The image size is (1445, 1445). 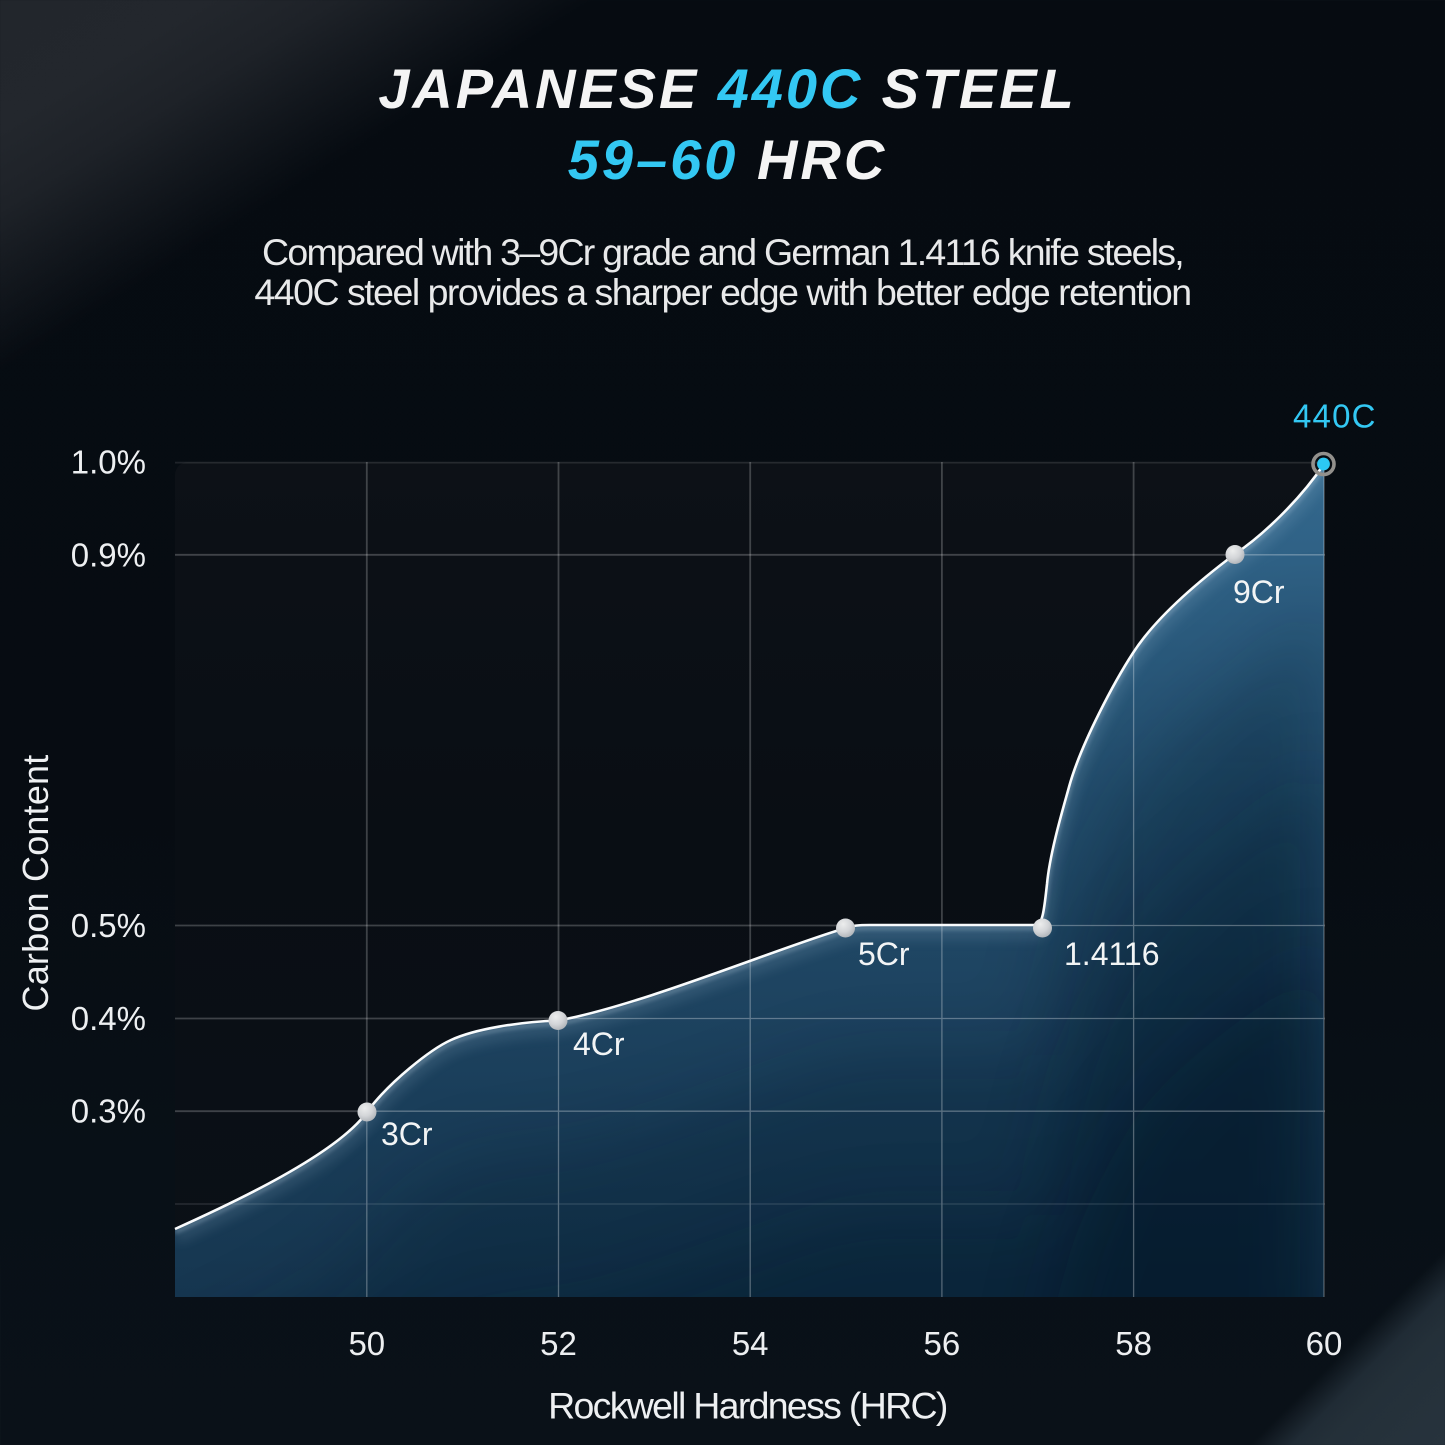 What do you see at coordinates (884, 954) in the screenshot?
I see `svg-text: 5Cr` at bounding box center [884, 954].